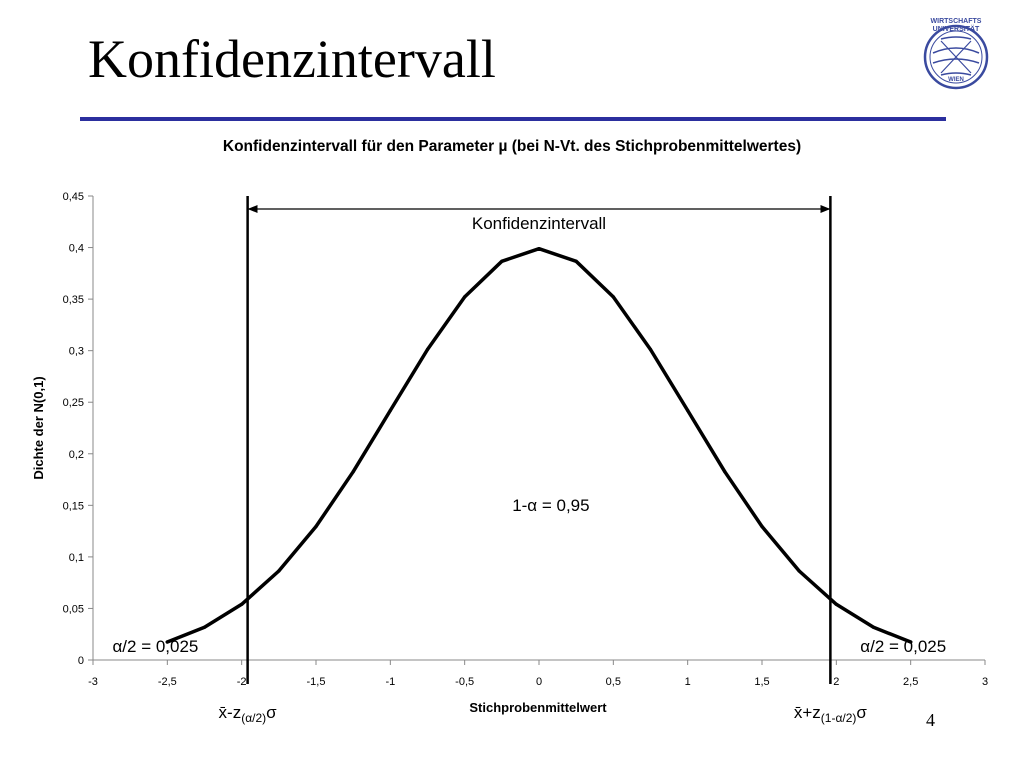  I want to click on x-tick-label: -0,5, so click(464, 682).